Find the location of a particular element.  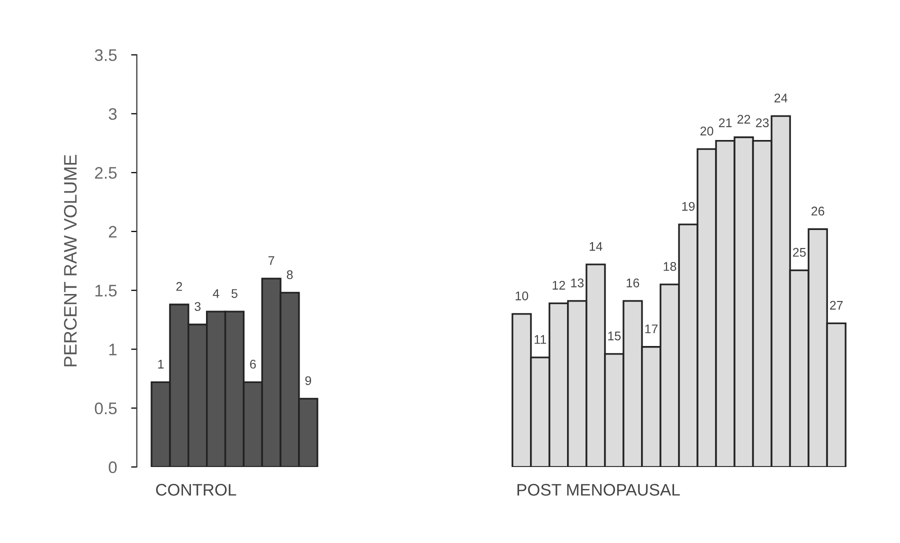

annotation: 27 is located at coordinates (836, 305).